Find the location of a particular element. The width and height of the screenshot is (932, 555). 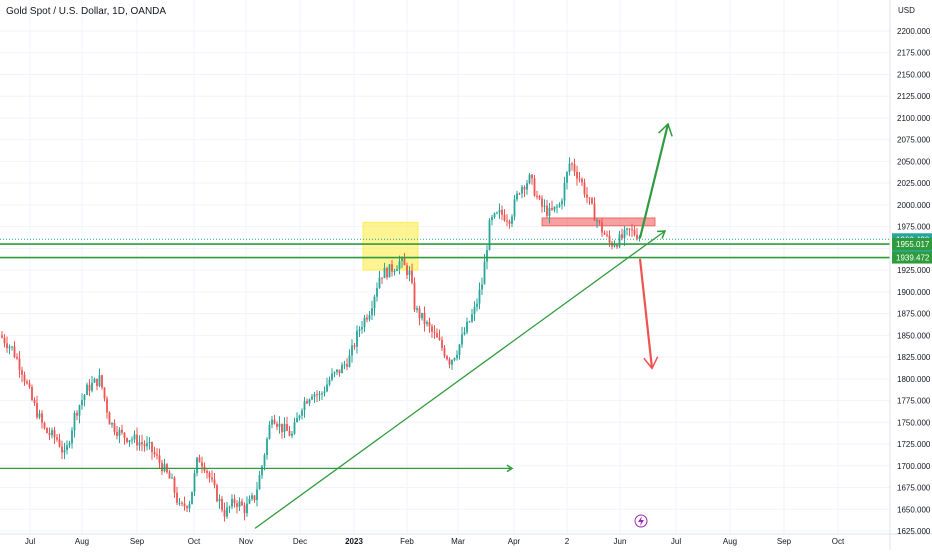

price-tag-text: 1939.472 is located at coordinates (913, 258).